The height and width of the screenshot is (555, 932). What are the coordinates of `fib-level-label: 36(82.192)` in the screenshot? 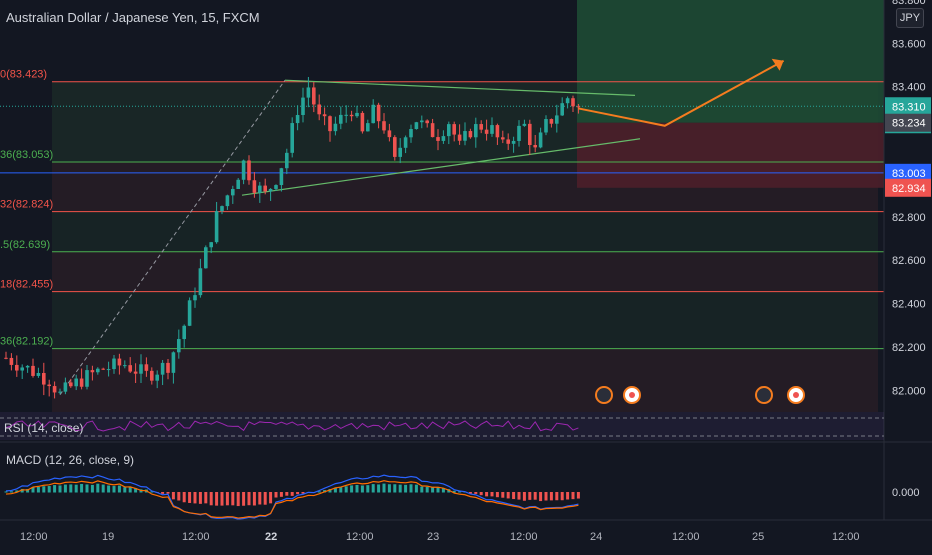 It's located at (26, 342).